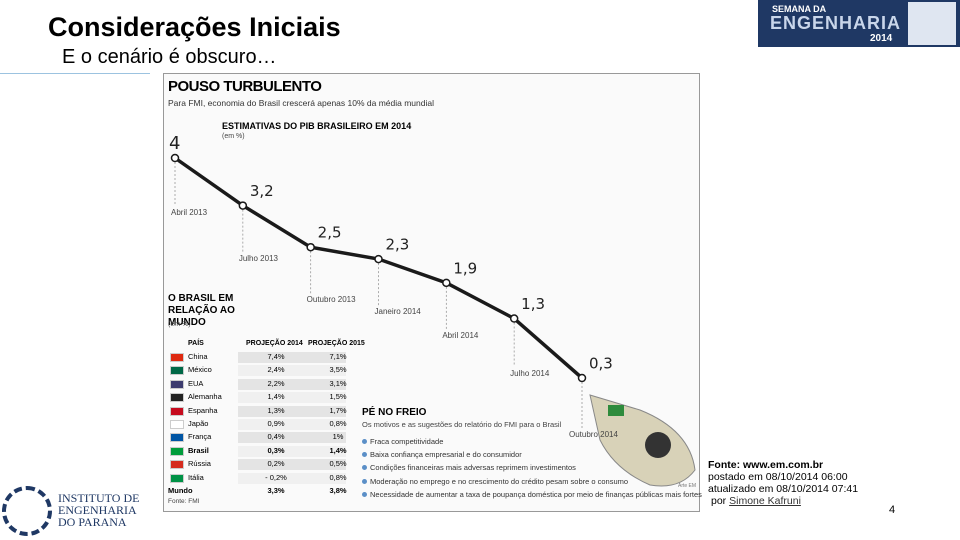  Describe the element at coordinates (338, 370) in the screenshot. I see `table-cell: 3,5%` at that location.